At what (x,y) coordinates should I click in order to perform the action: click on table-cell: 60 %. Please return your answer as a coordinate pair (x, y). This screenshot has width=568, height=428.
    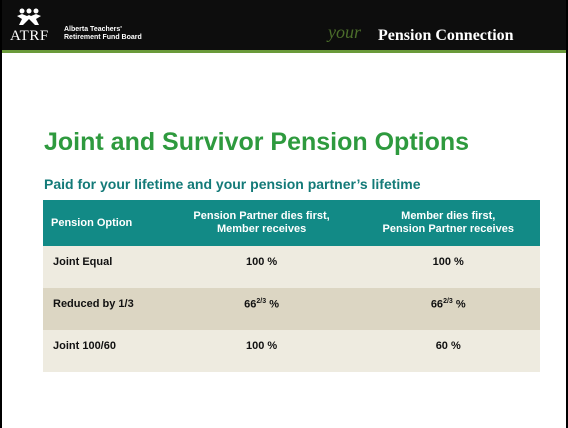
    Looking at the image, I should click on (448, 351).